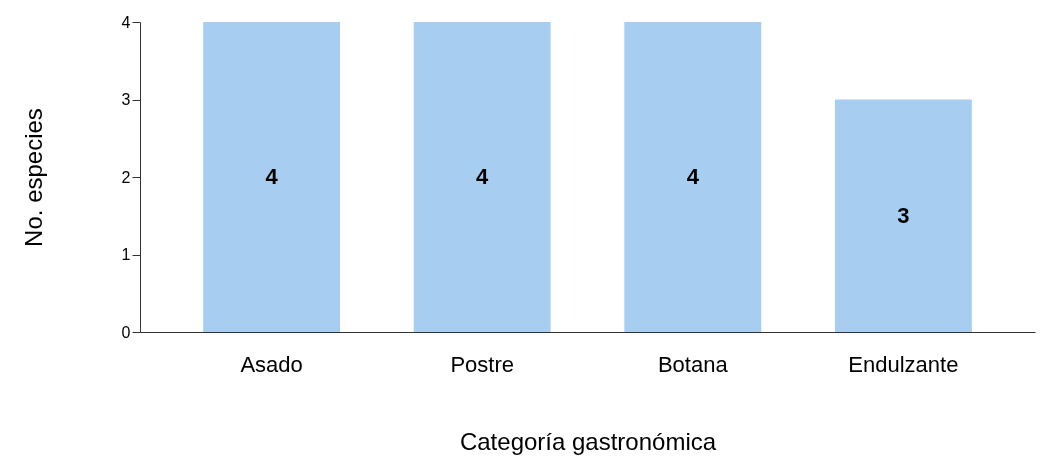 The image size is (1051, 470). I want to click on y-tick-label: 2, so click(126, 177).